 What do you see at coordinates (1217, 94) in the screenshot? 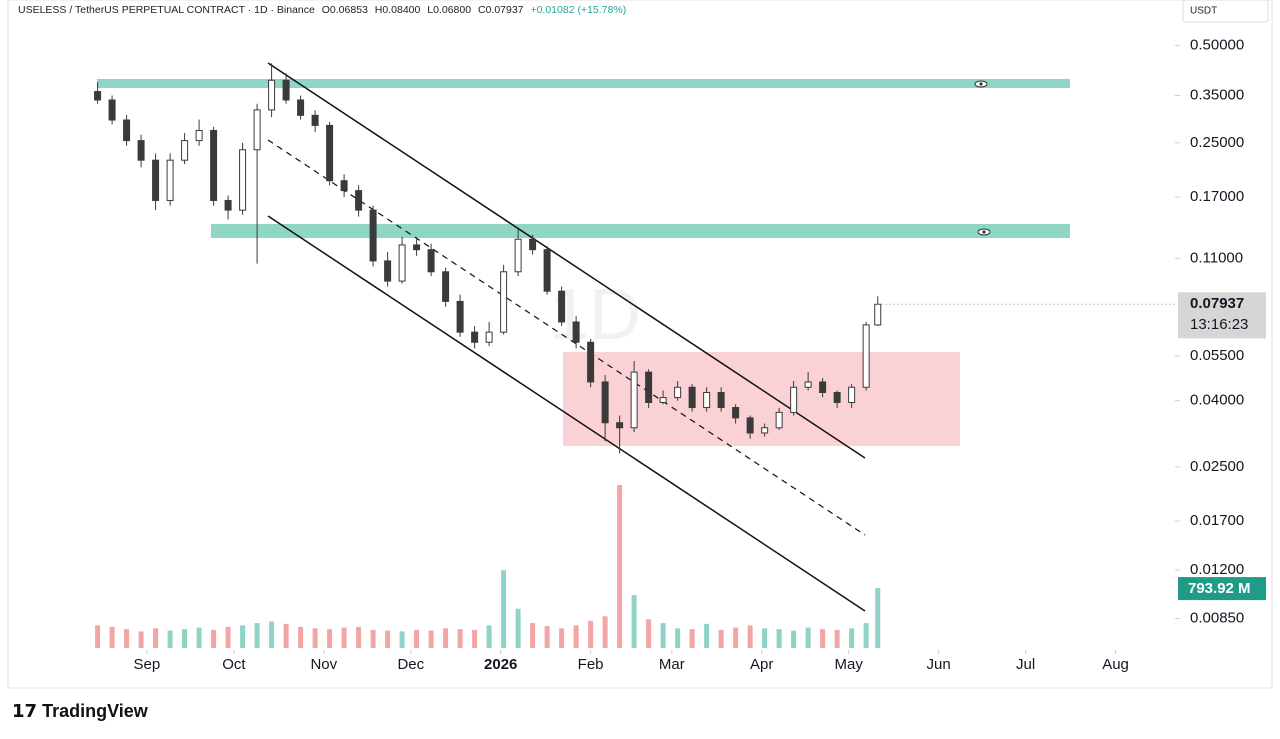
I see `y-tick-label: 0.35000` at bounding box center [1217, 94].